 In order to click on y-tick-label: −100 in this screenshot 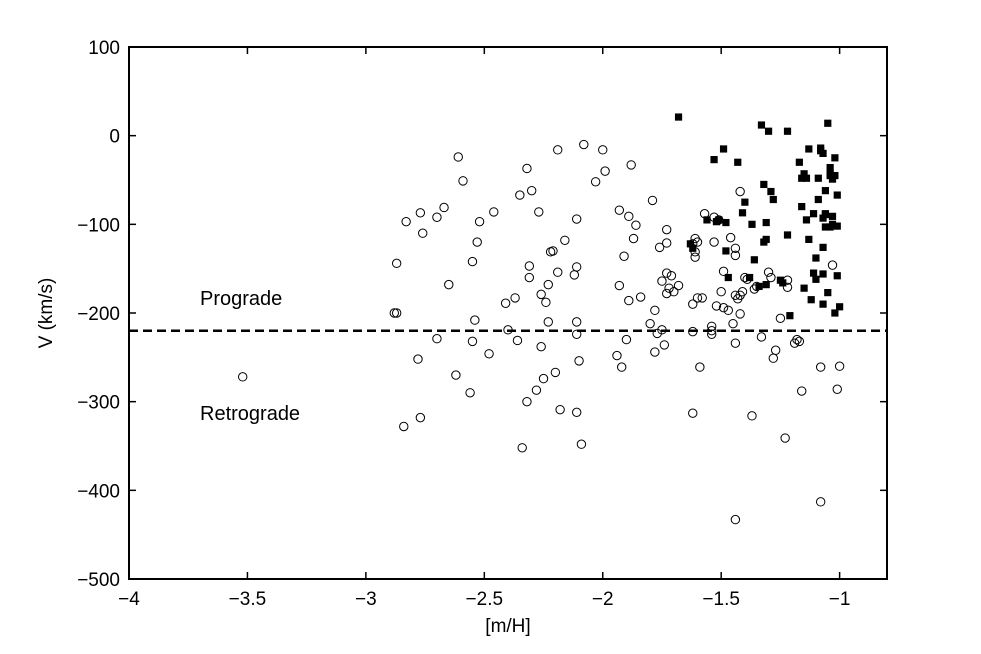, I will do `click(98, 225)`.